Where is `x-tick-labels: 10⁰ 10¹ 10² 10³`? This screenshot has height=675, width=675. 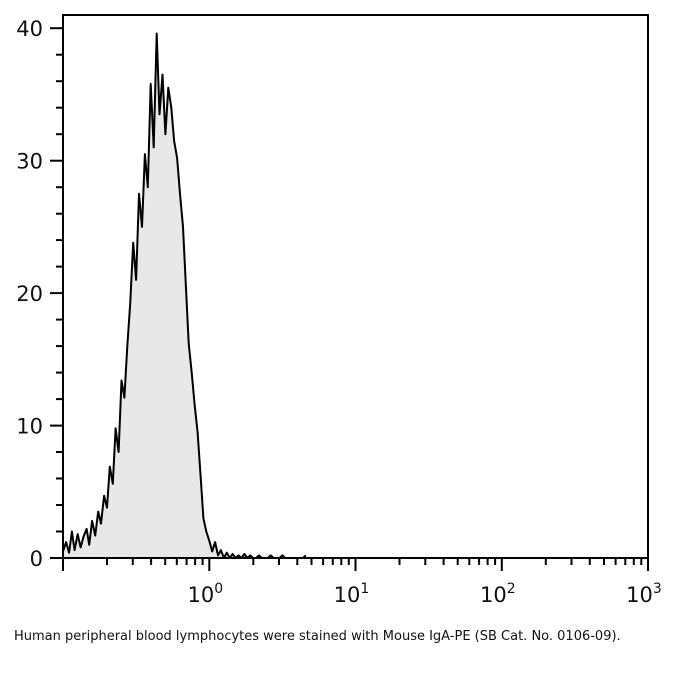 x-tick-labels: 10⁰ 10¹ 10² 10³ is located at coordinates (424, 594).